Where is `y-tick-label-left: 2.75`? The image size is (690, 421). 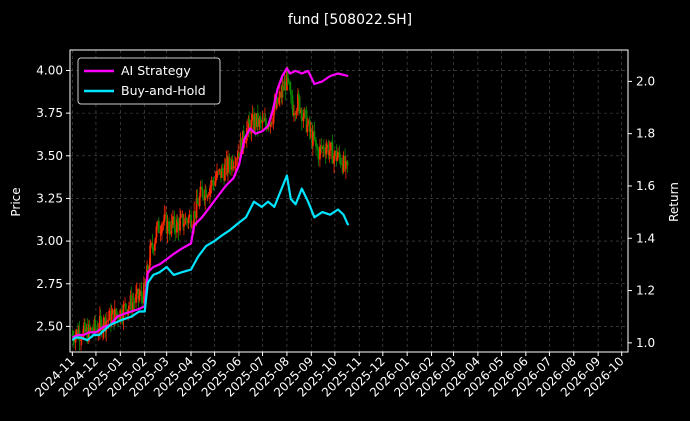
y-tick-label-left: 2.75 is located at coordinates (49, 284).